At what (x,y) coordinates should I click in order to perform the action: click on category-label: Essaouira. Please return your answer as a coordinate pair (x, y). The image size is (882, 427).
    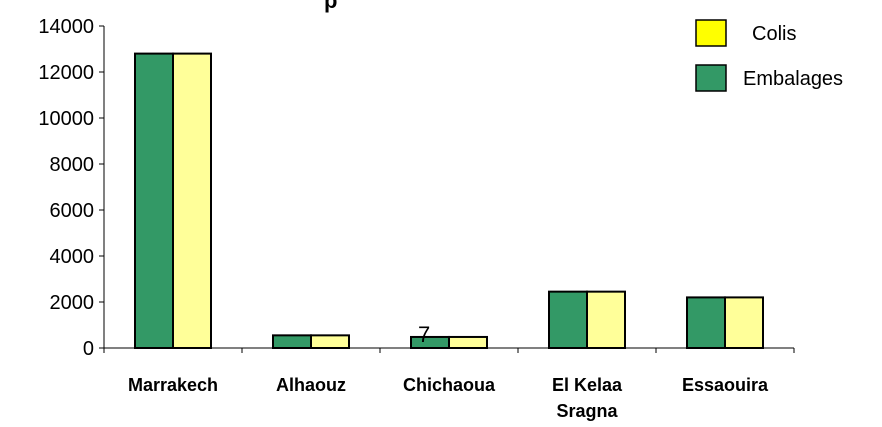
    Looking at the image, I should click on (725, 385).